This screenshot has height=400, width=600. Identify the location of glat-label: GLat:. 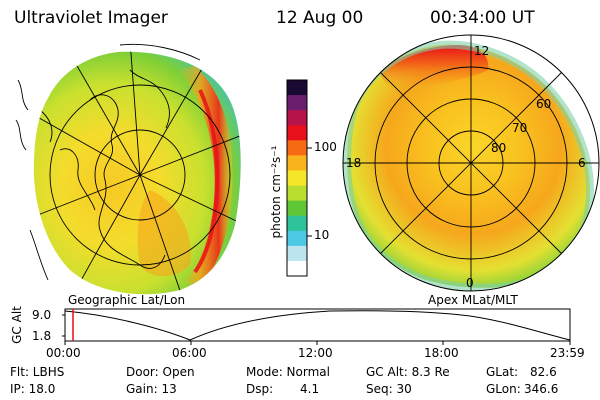
(502, 372).